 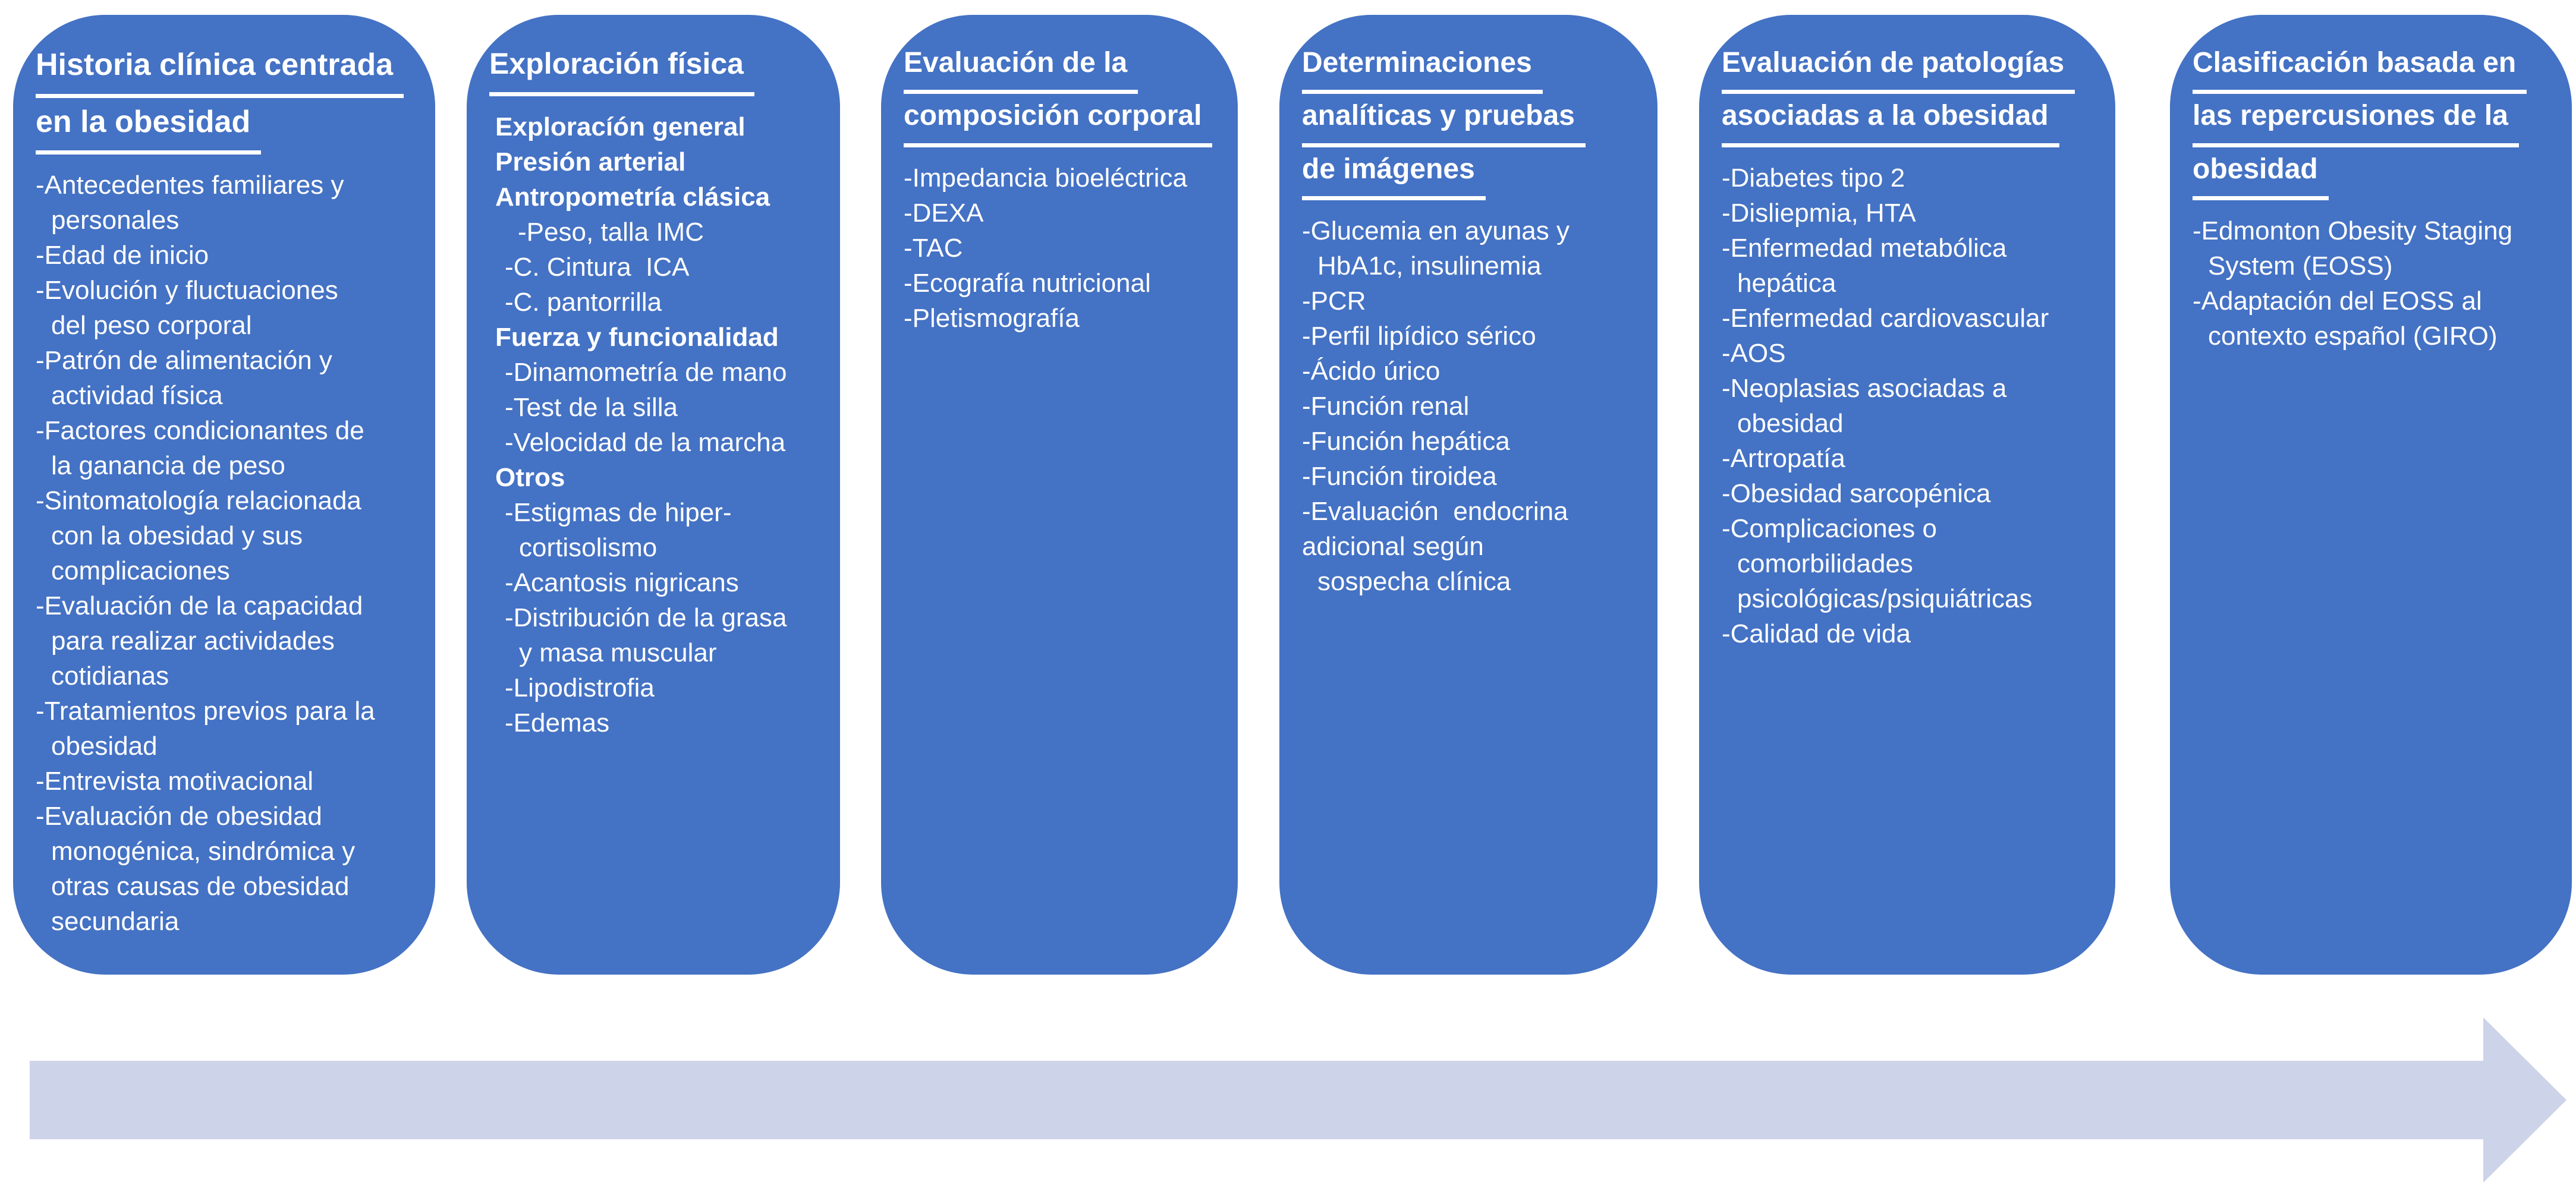 What do you see at coordinates (2337, 301) in the screenshot?
I see `item-line: -Adaptación del EOSS al` at bounding box center [2337, 301].